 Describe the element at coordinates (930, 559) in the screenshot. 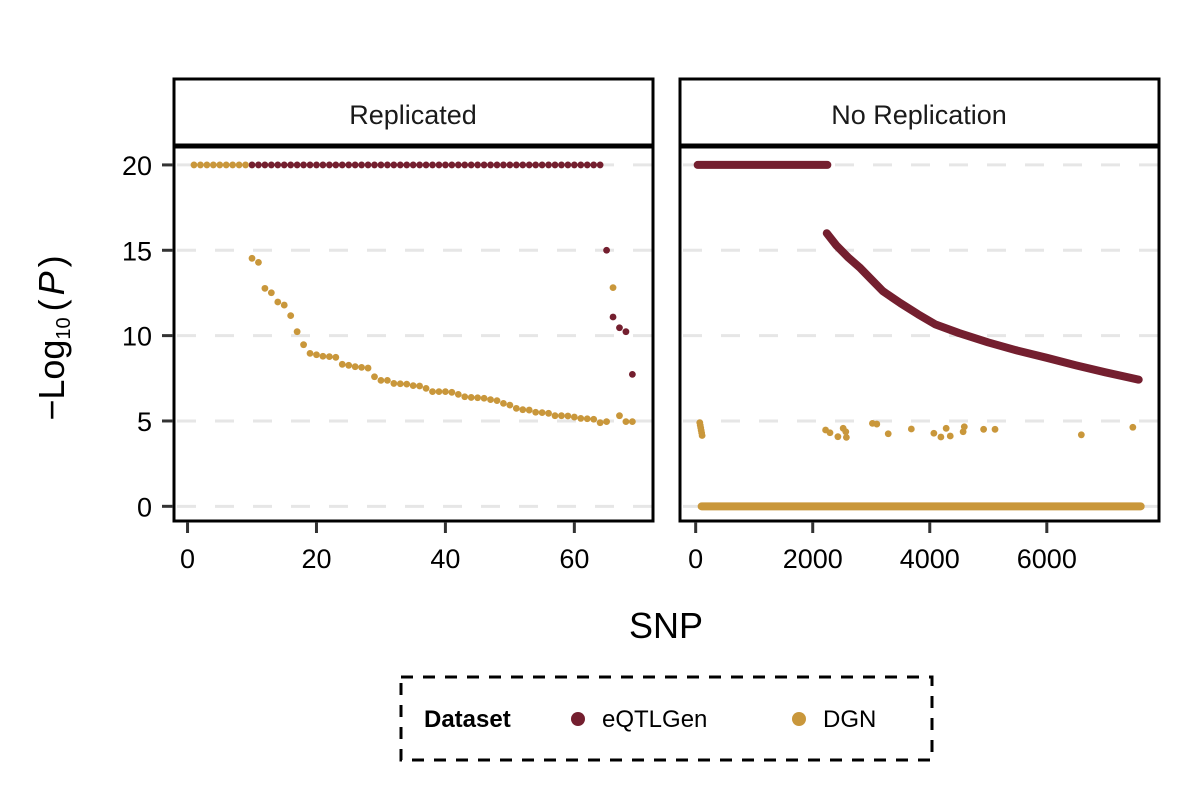

I see `x-tick-label-right: 4000` at that location.